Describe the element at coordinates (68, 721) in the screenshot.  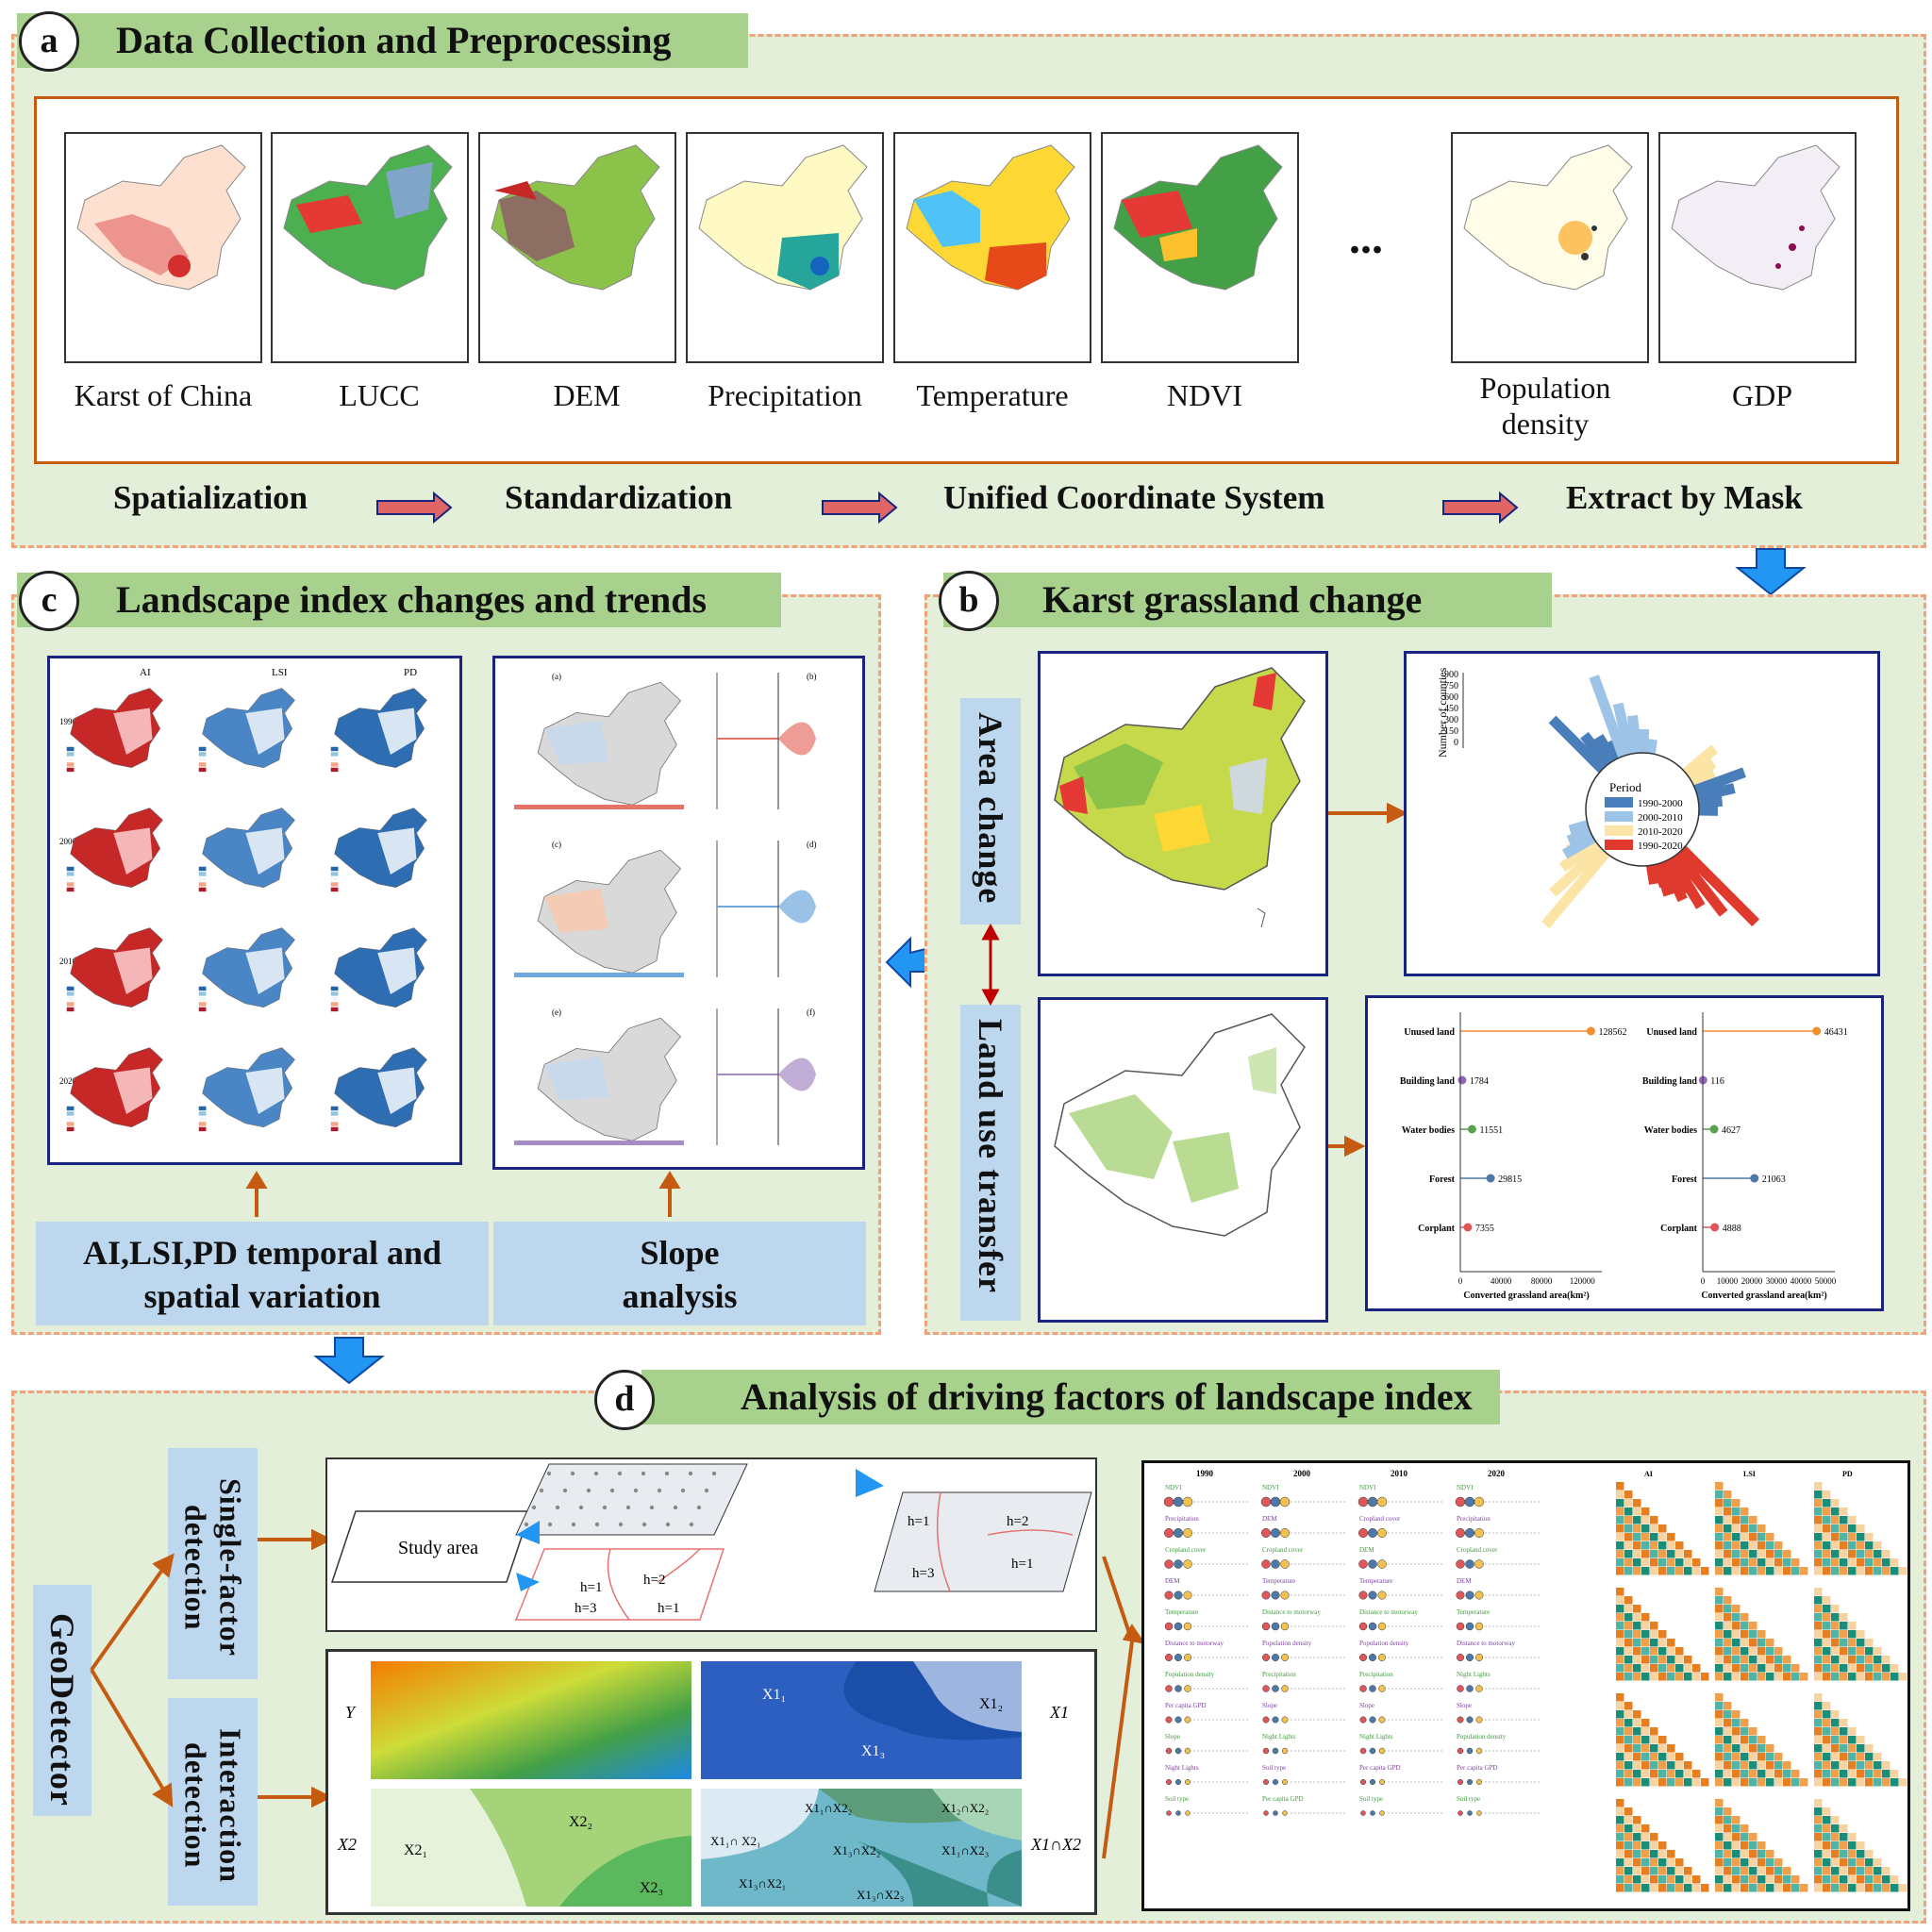
I see `c-year-label: 1990` at that location.